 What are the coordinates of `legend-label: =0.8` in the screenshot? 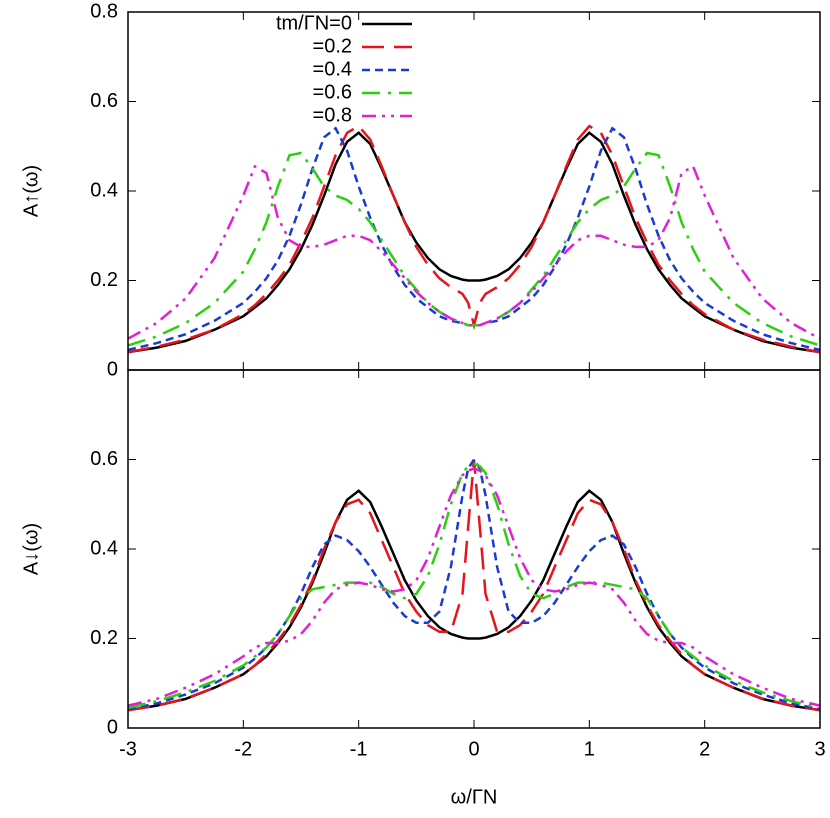 It's located at (332, 115).